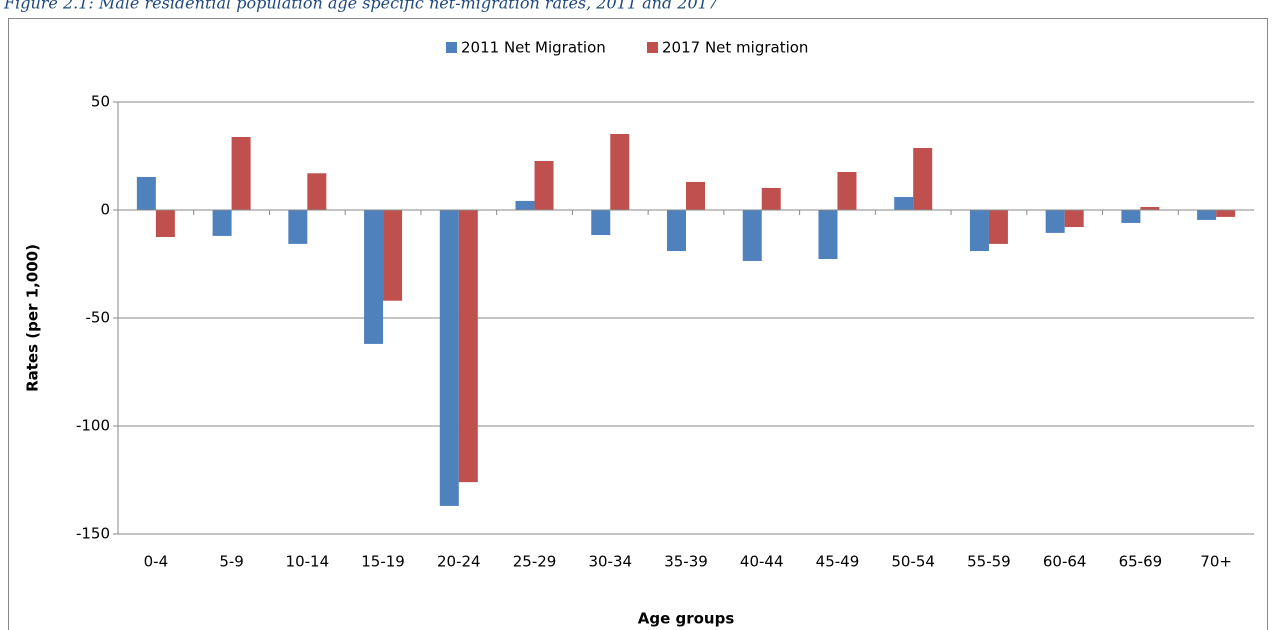 The height and width of the screenshot is (630, 1274). Describe the element at coordinates (93, 426) in the screenshot. I see `y-tick-label: -100` at that location.